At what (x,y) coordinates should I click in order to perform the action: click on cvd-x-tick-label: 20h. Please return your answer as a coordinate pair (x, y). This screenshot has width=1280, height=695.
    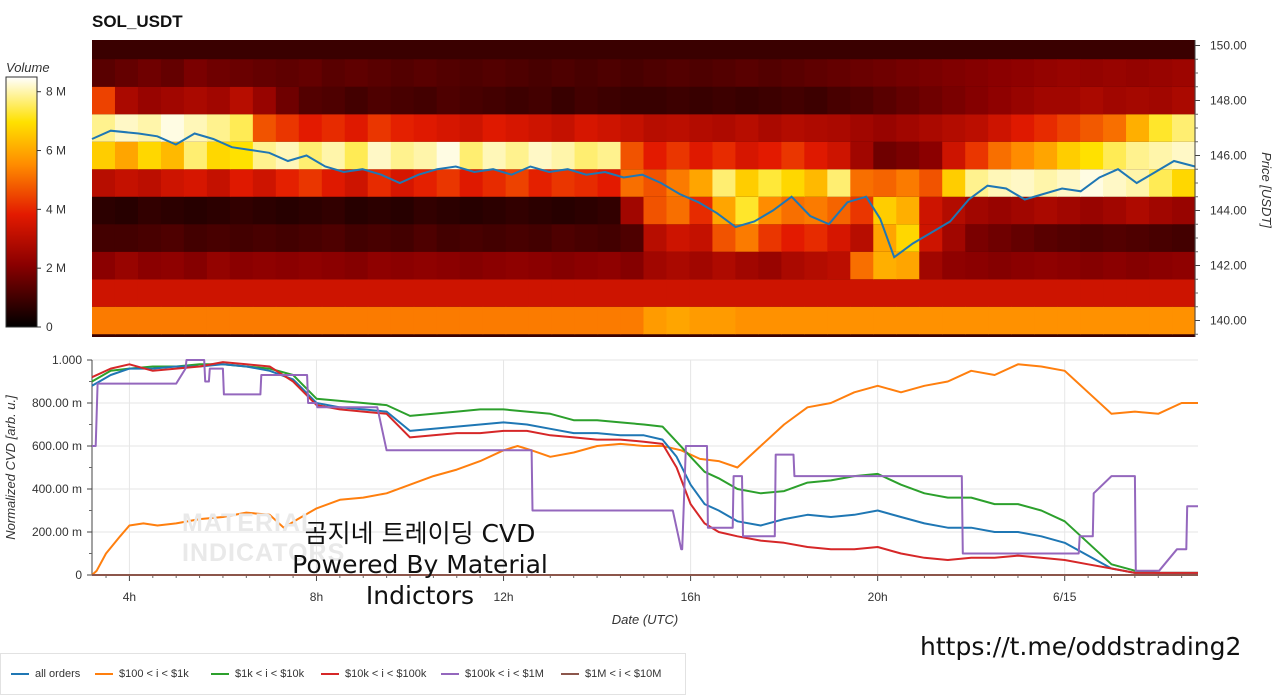
    Looking at the image, I should click on (878, 597).